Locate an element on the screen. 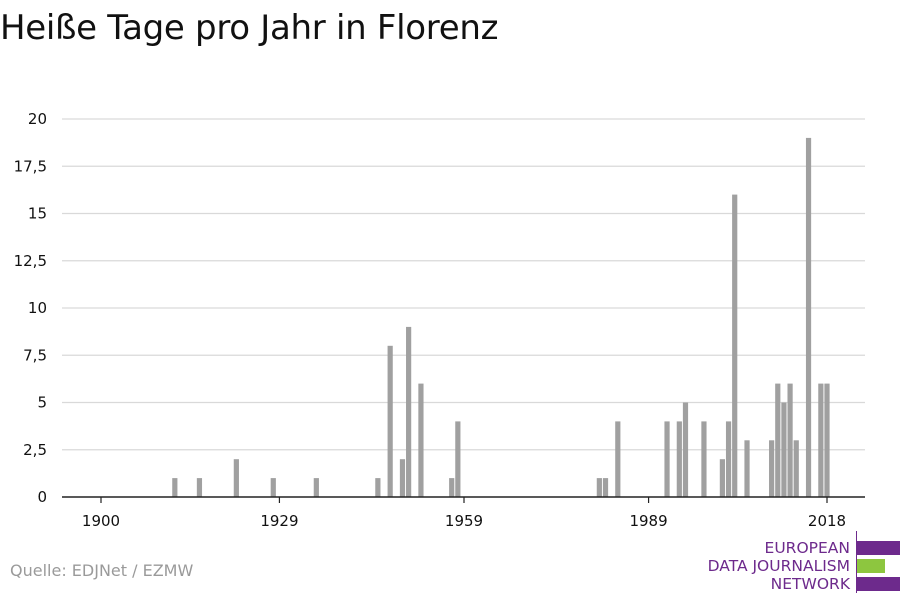  logo-bar-bottom is located at coordinates (878, 584).